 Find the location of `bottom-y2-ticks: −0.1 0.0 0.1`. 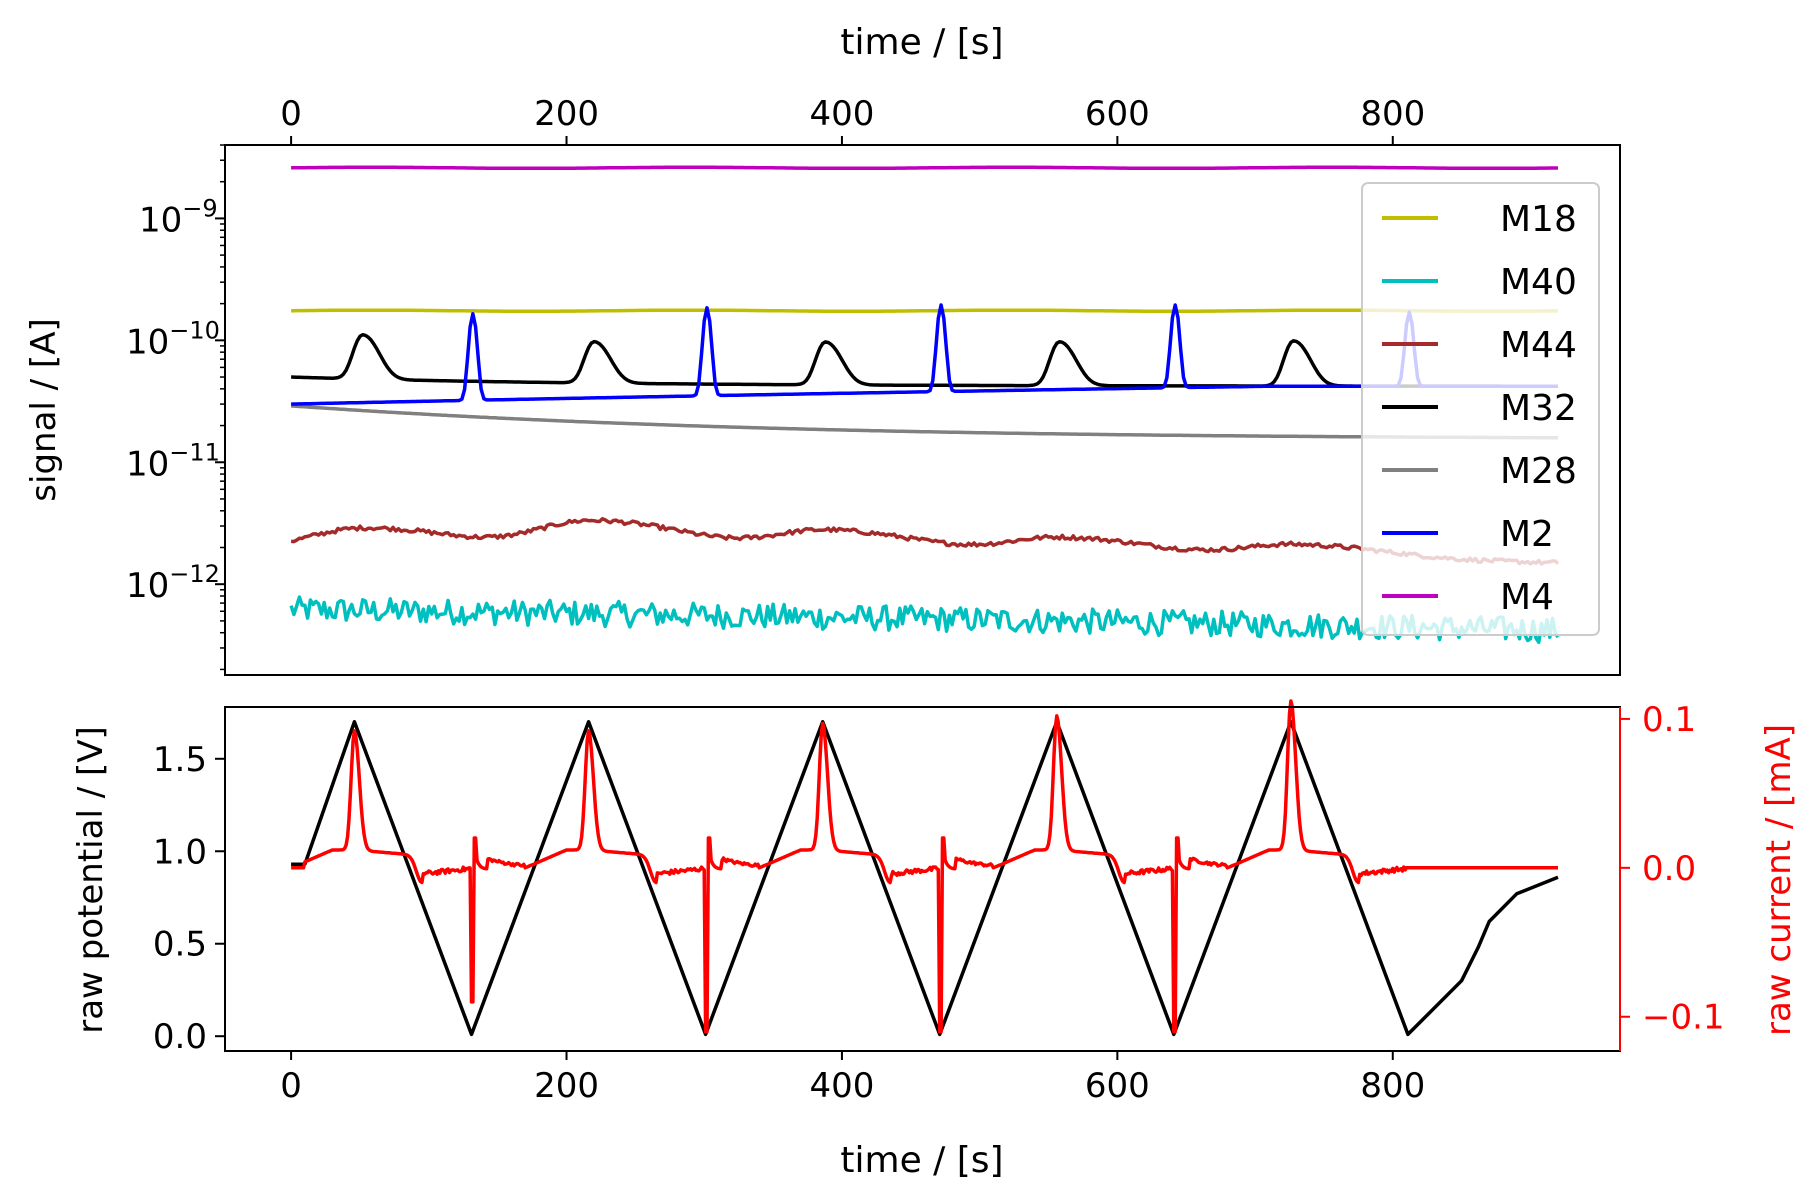

bottom-y2-ticks: −0.1 0.0 0.1 is located at coordinates (1672, 875).